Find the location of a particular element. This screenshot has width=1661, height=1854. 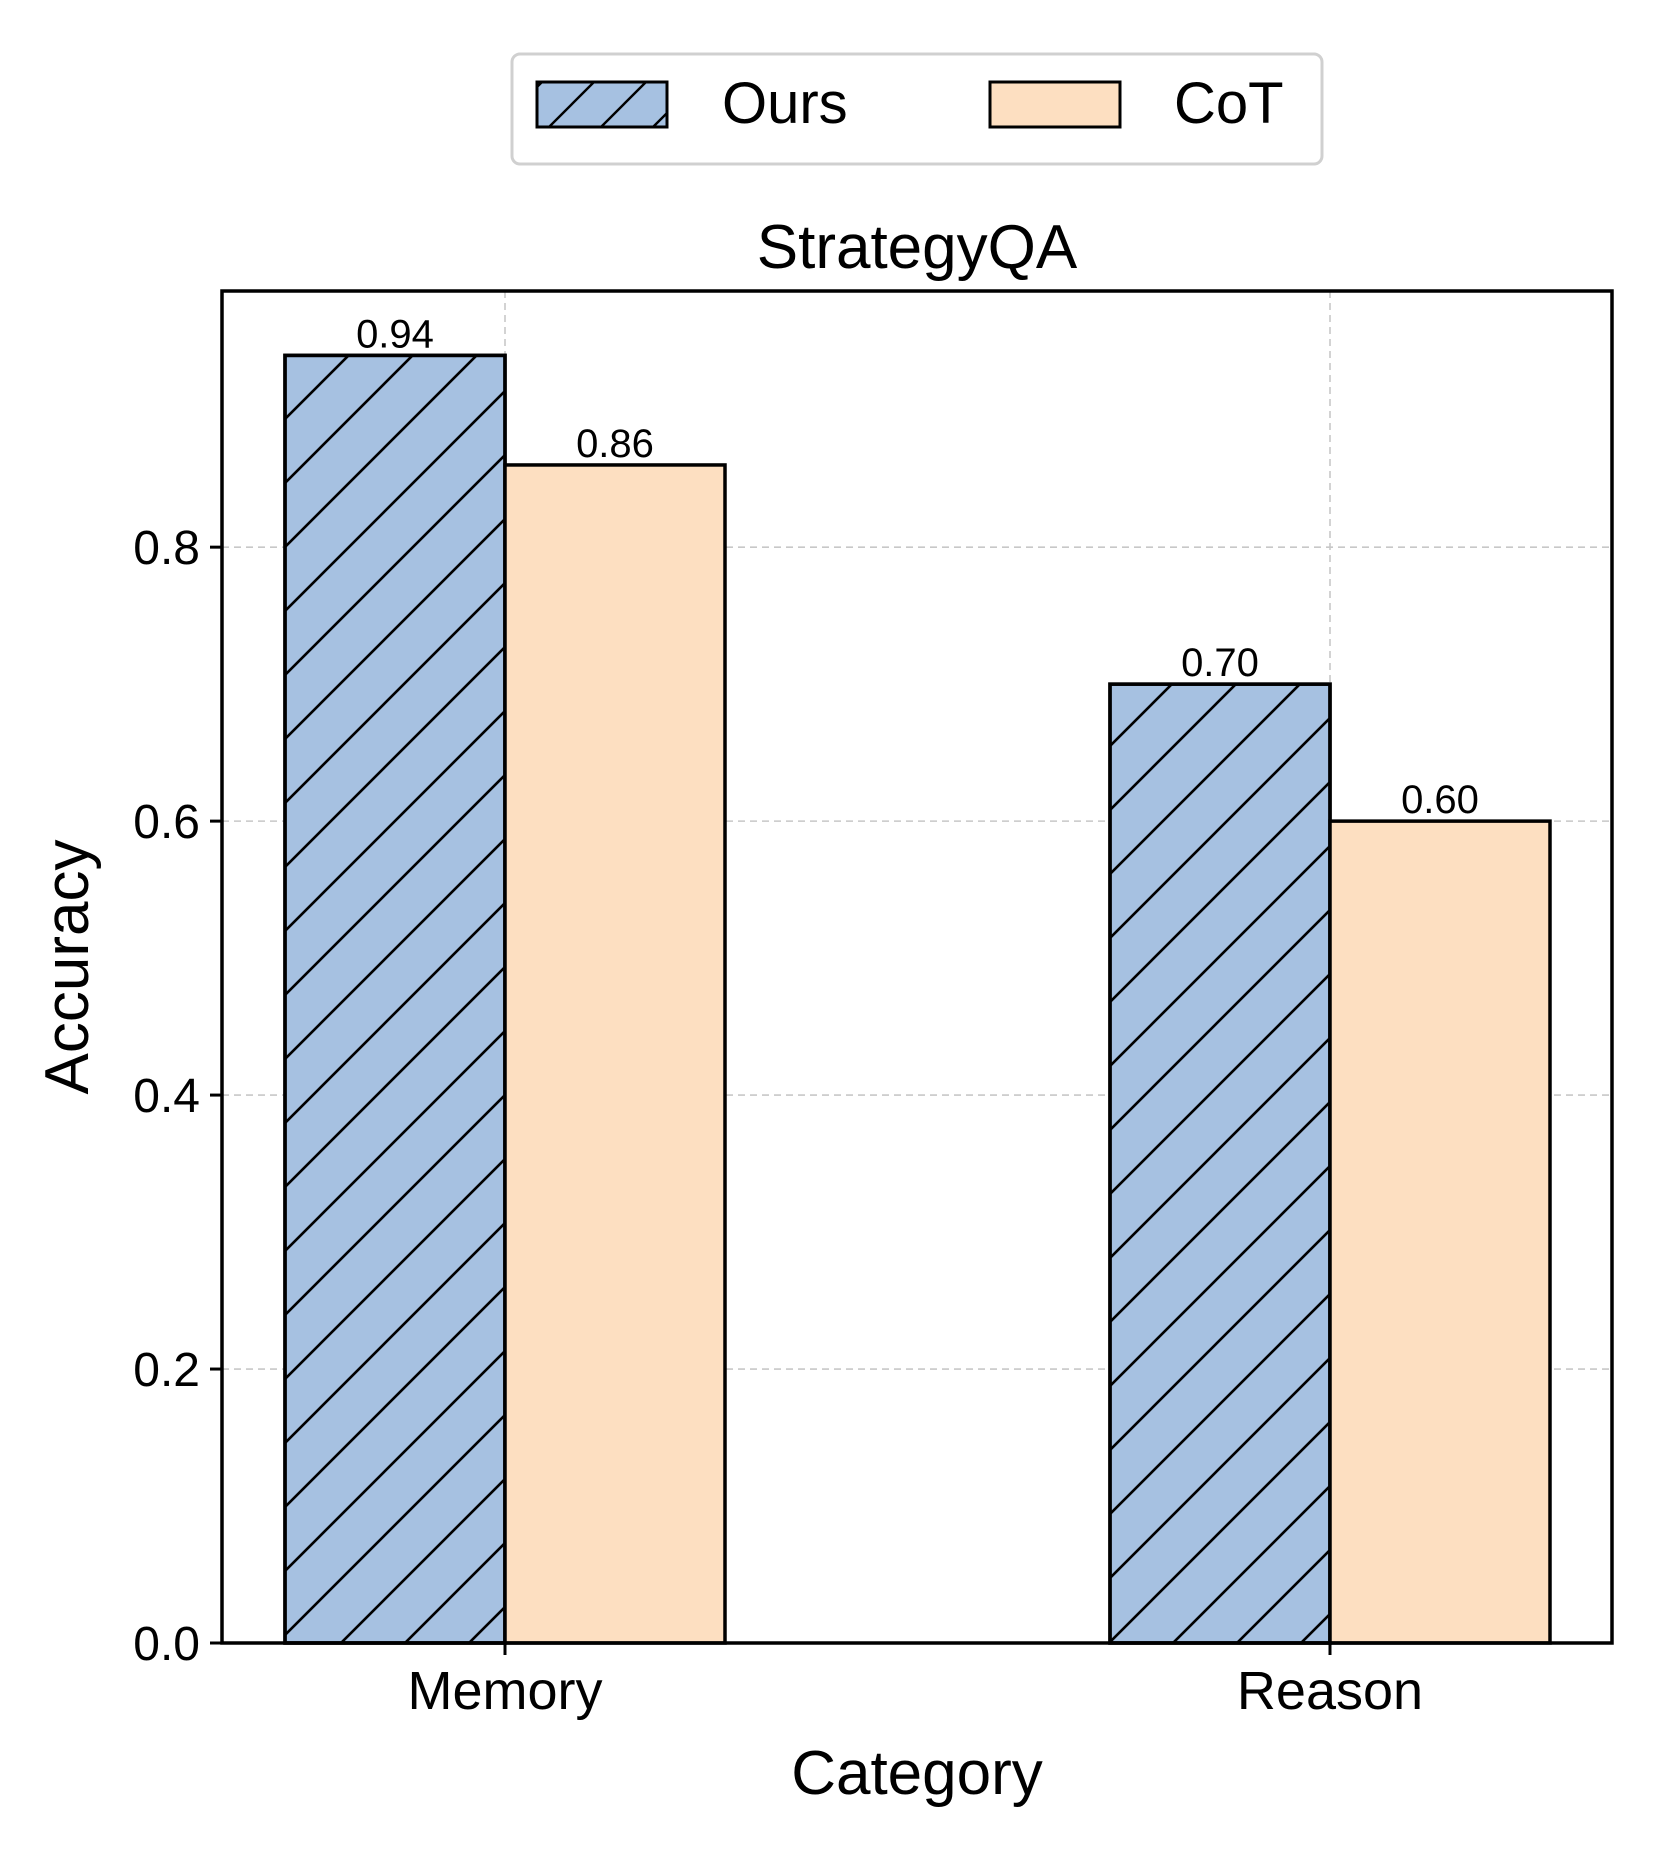

bar-value-label-ours-reason: 0.70 is located at coordinates (1220, 663).